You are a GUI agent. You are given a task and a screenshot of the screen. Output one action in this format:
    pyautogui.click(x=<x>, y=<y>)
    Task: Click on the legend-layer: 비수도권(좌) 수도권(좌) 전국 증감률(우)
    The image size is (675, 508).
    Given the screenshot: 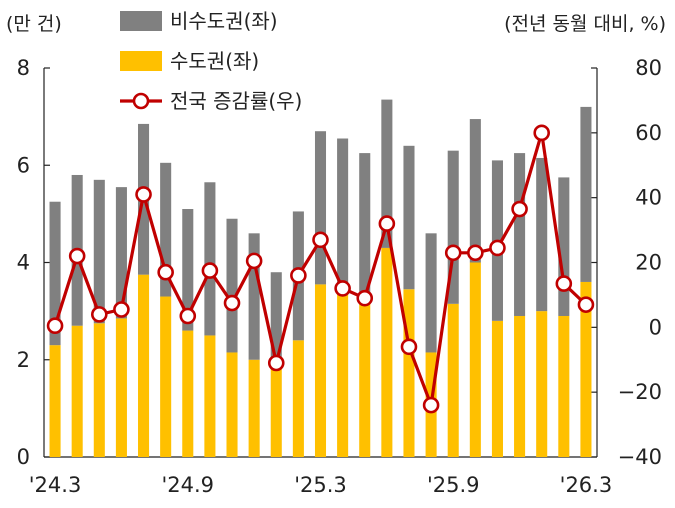 What is the action you would take?
    pyautogui.click(x=211, y=61)
    